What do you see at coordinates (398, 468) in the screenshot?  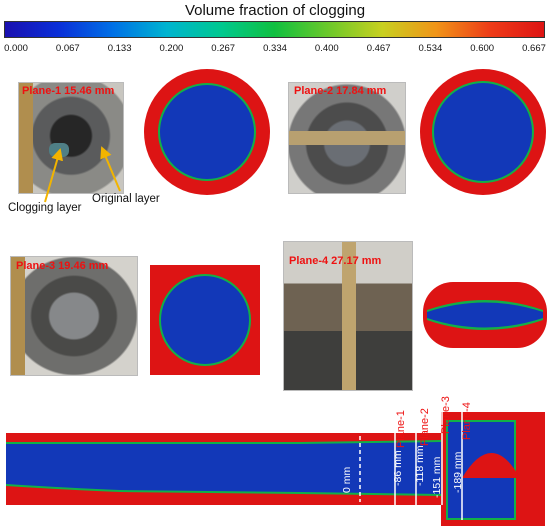 I see `position-minus-86mm: -86 mm` at bounding box center [398, 468].